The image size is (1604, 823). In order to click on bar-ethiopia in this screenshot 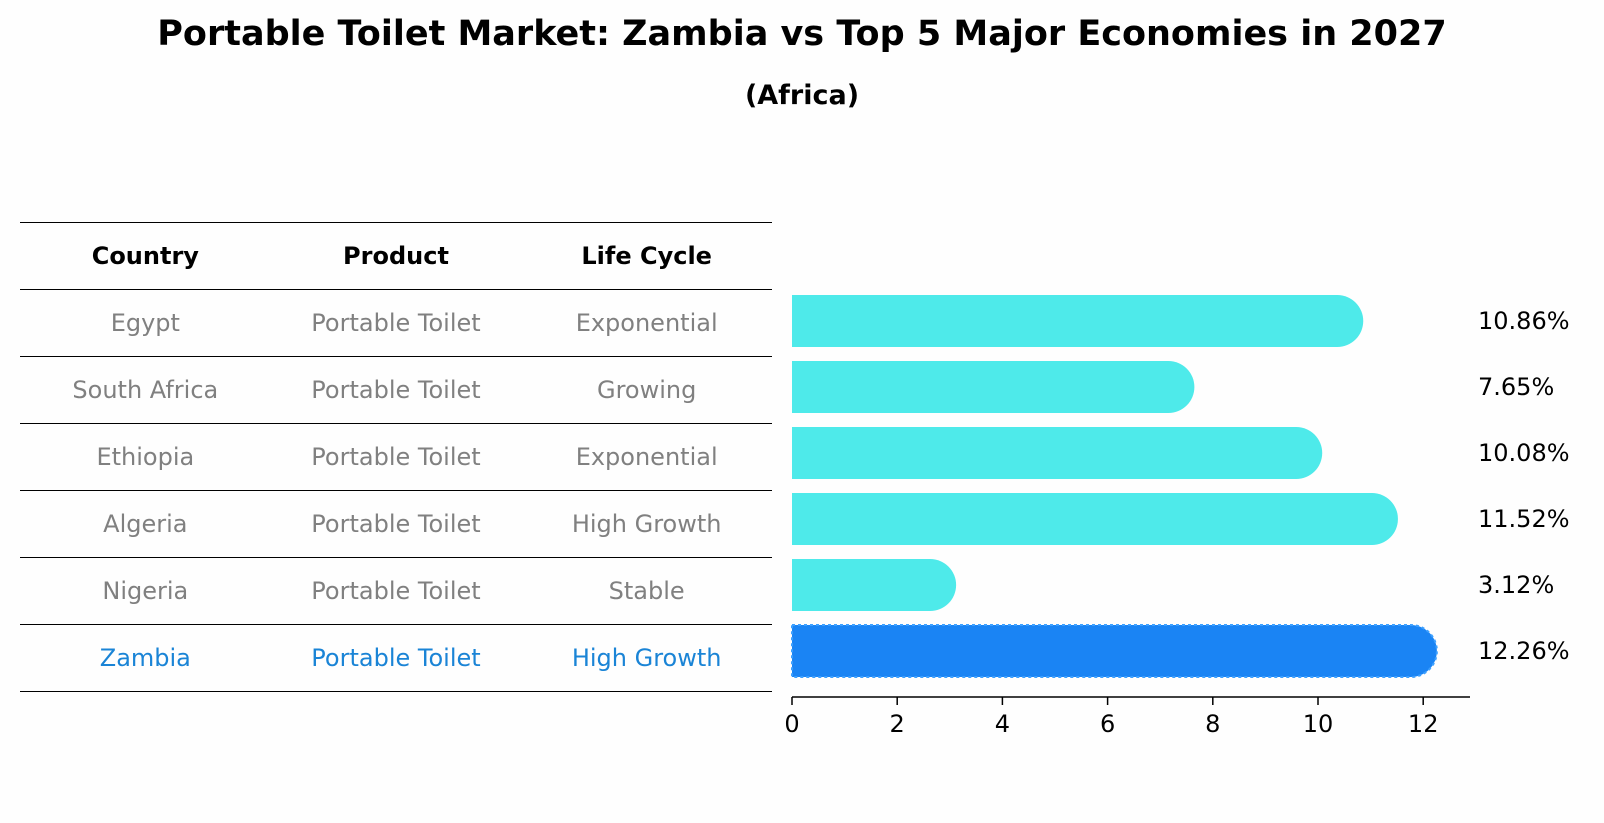, I will do `click(1057, 453)`.